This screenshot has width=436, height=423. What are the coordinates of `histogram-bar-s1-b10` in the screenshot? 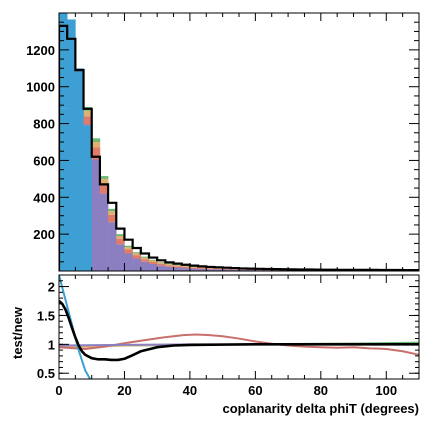 It's located at (145, 266).